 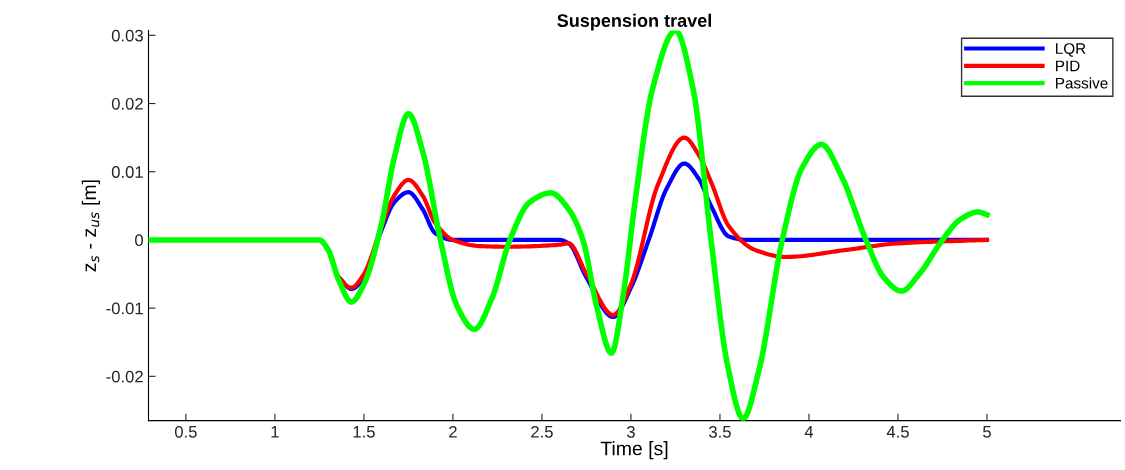 What do you see at coordinates (90, 226) in the screenshot?
I see `y-axis-title: z$_{s}$ - z$_{us}$ [m]` at bounding box center [90, 226].